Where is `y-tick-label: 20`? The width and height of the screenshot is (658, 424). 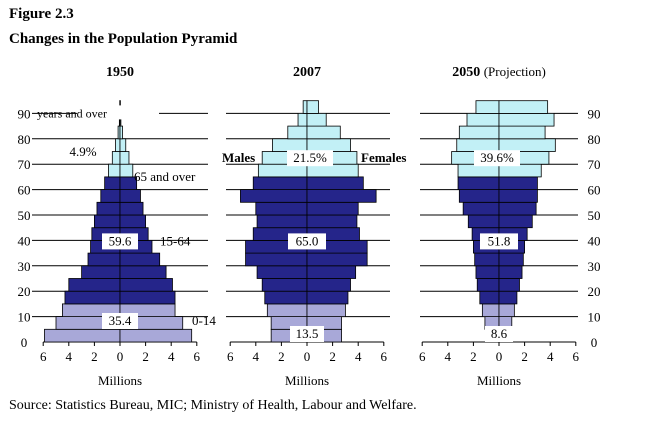 y-tick-label: 20 is located at coordinates (594, 291).